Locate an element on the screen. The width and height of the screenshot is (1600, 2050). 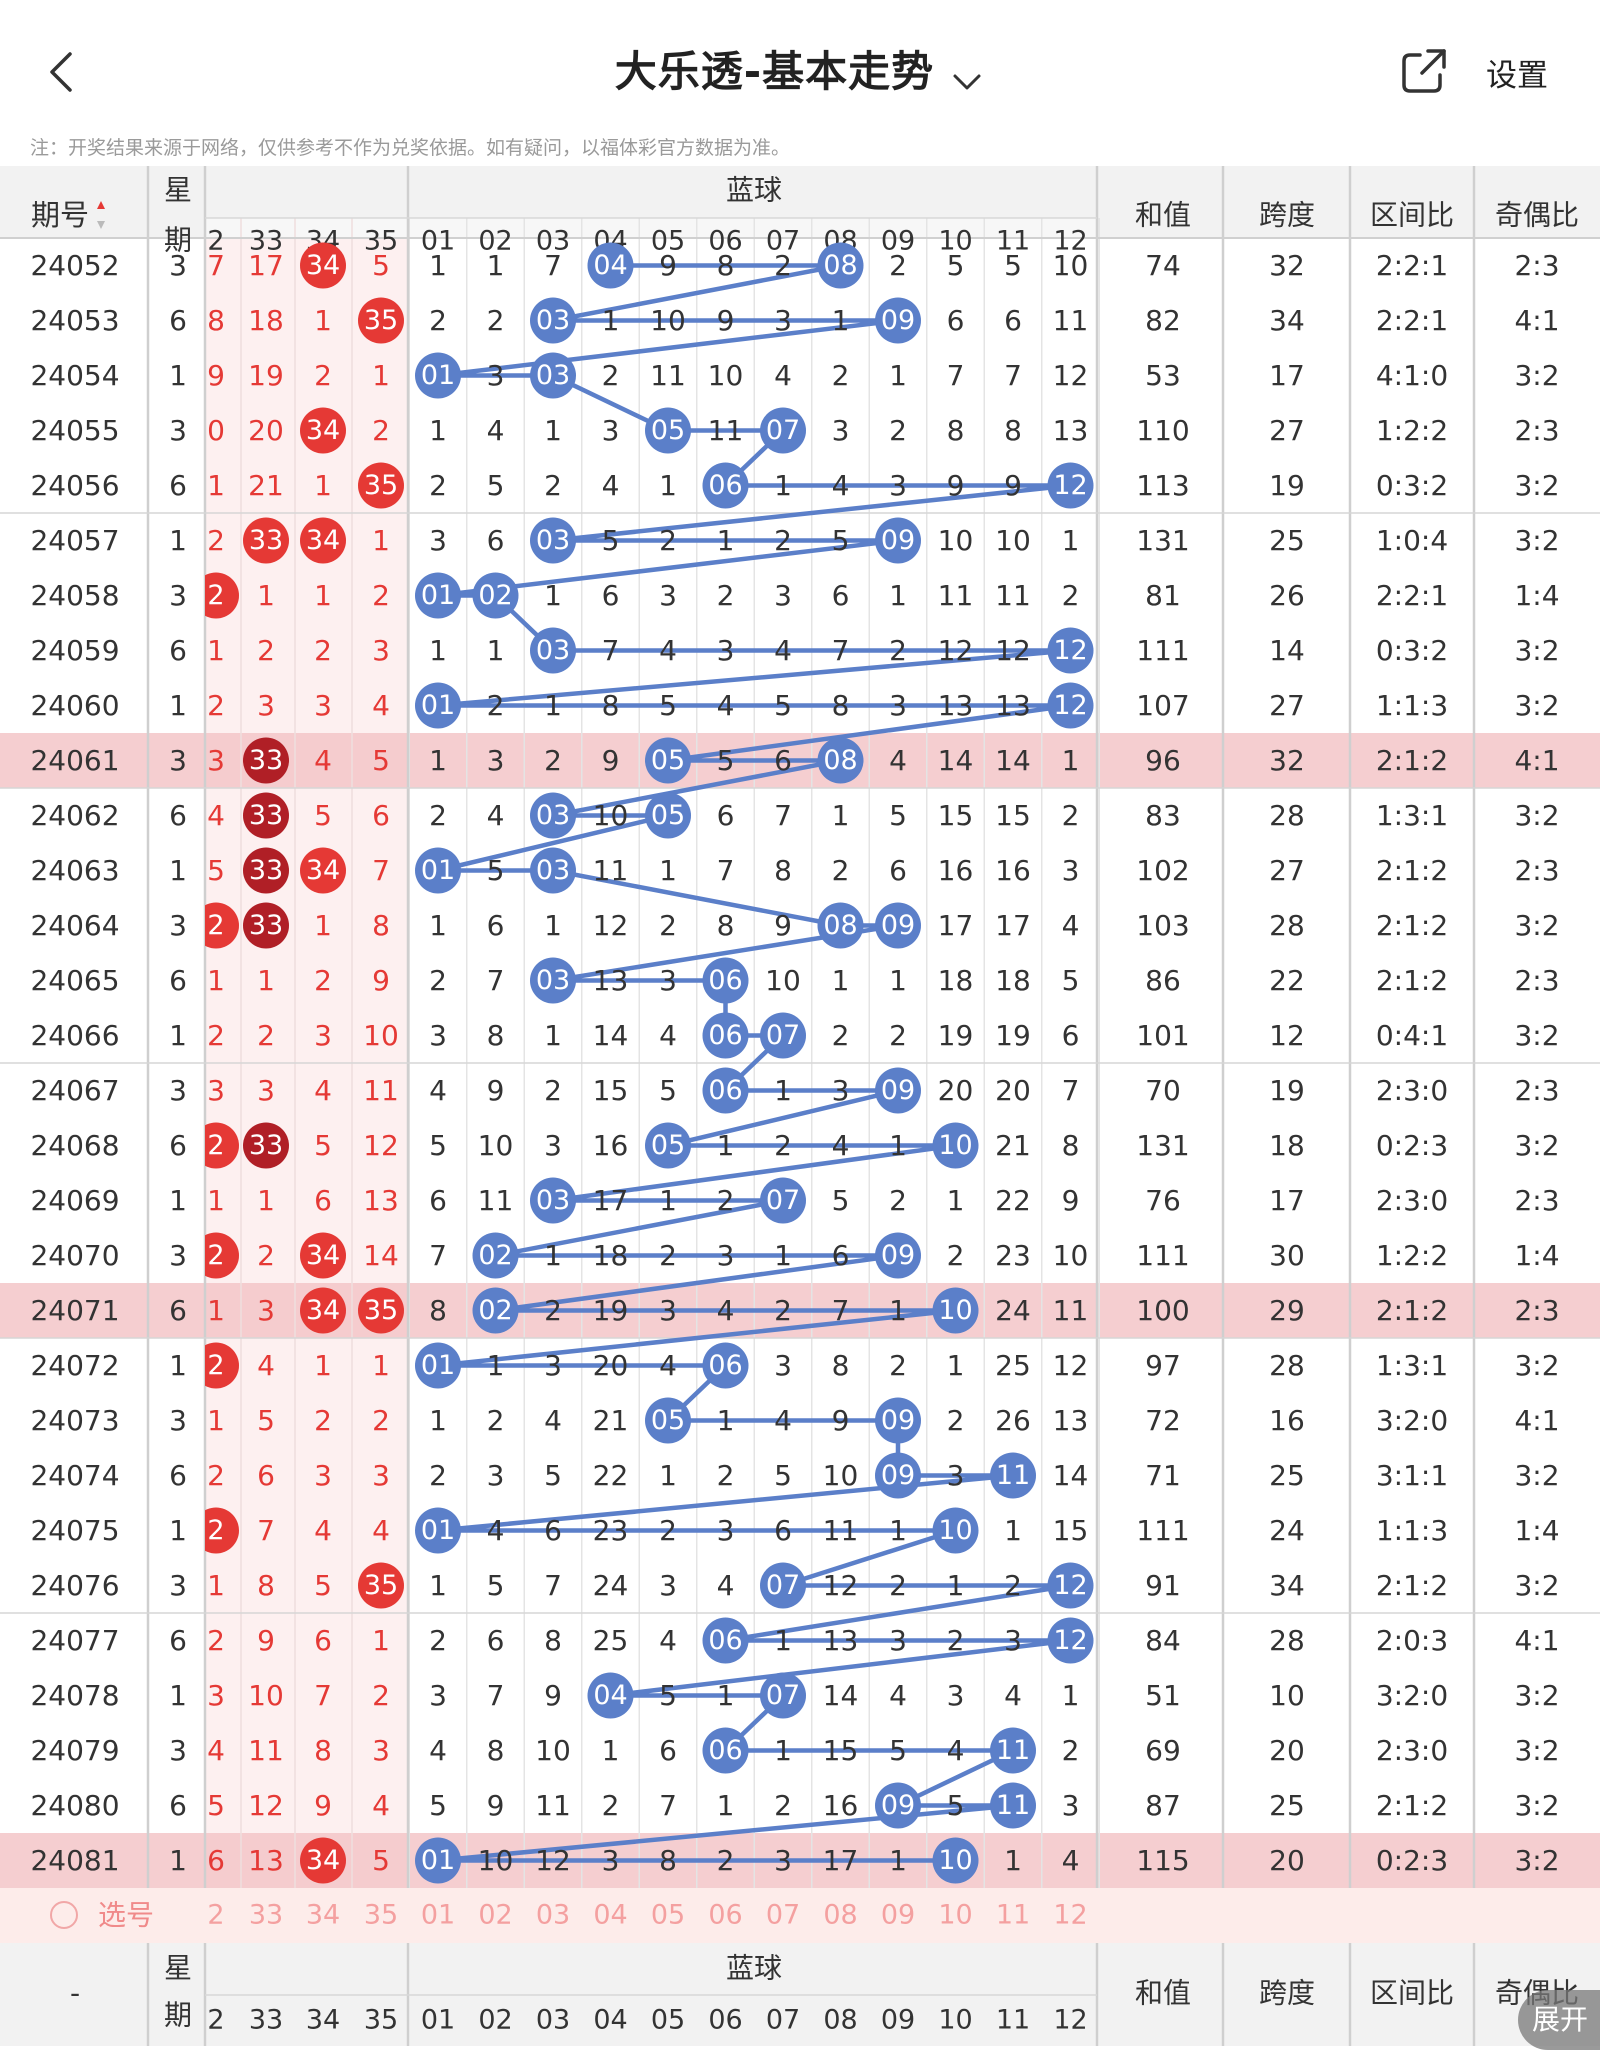
zone-ratio-value: 2:1:2 is located at coordinates (1412, 760).